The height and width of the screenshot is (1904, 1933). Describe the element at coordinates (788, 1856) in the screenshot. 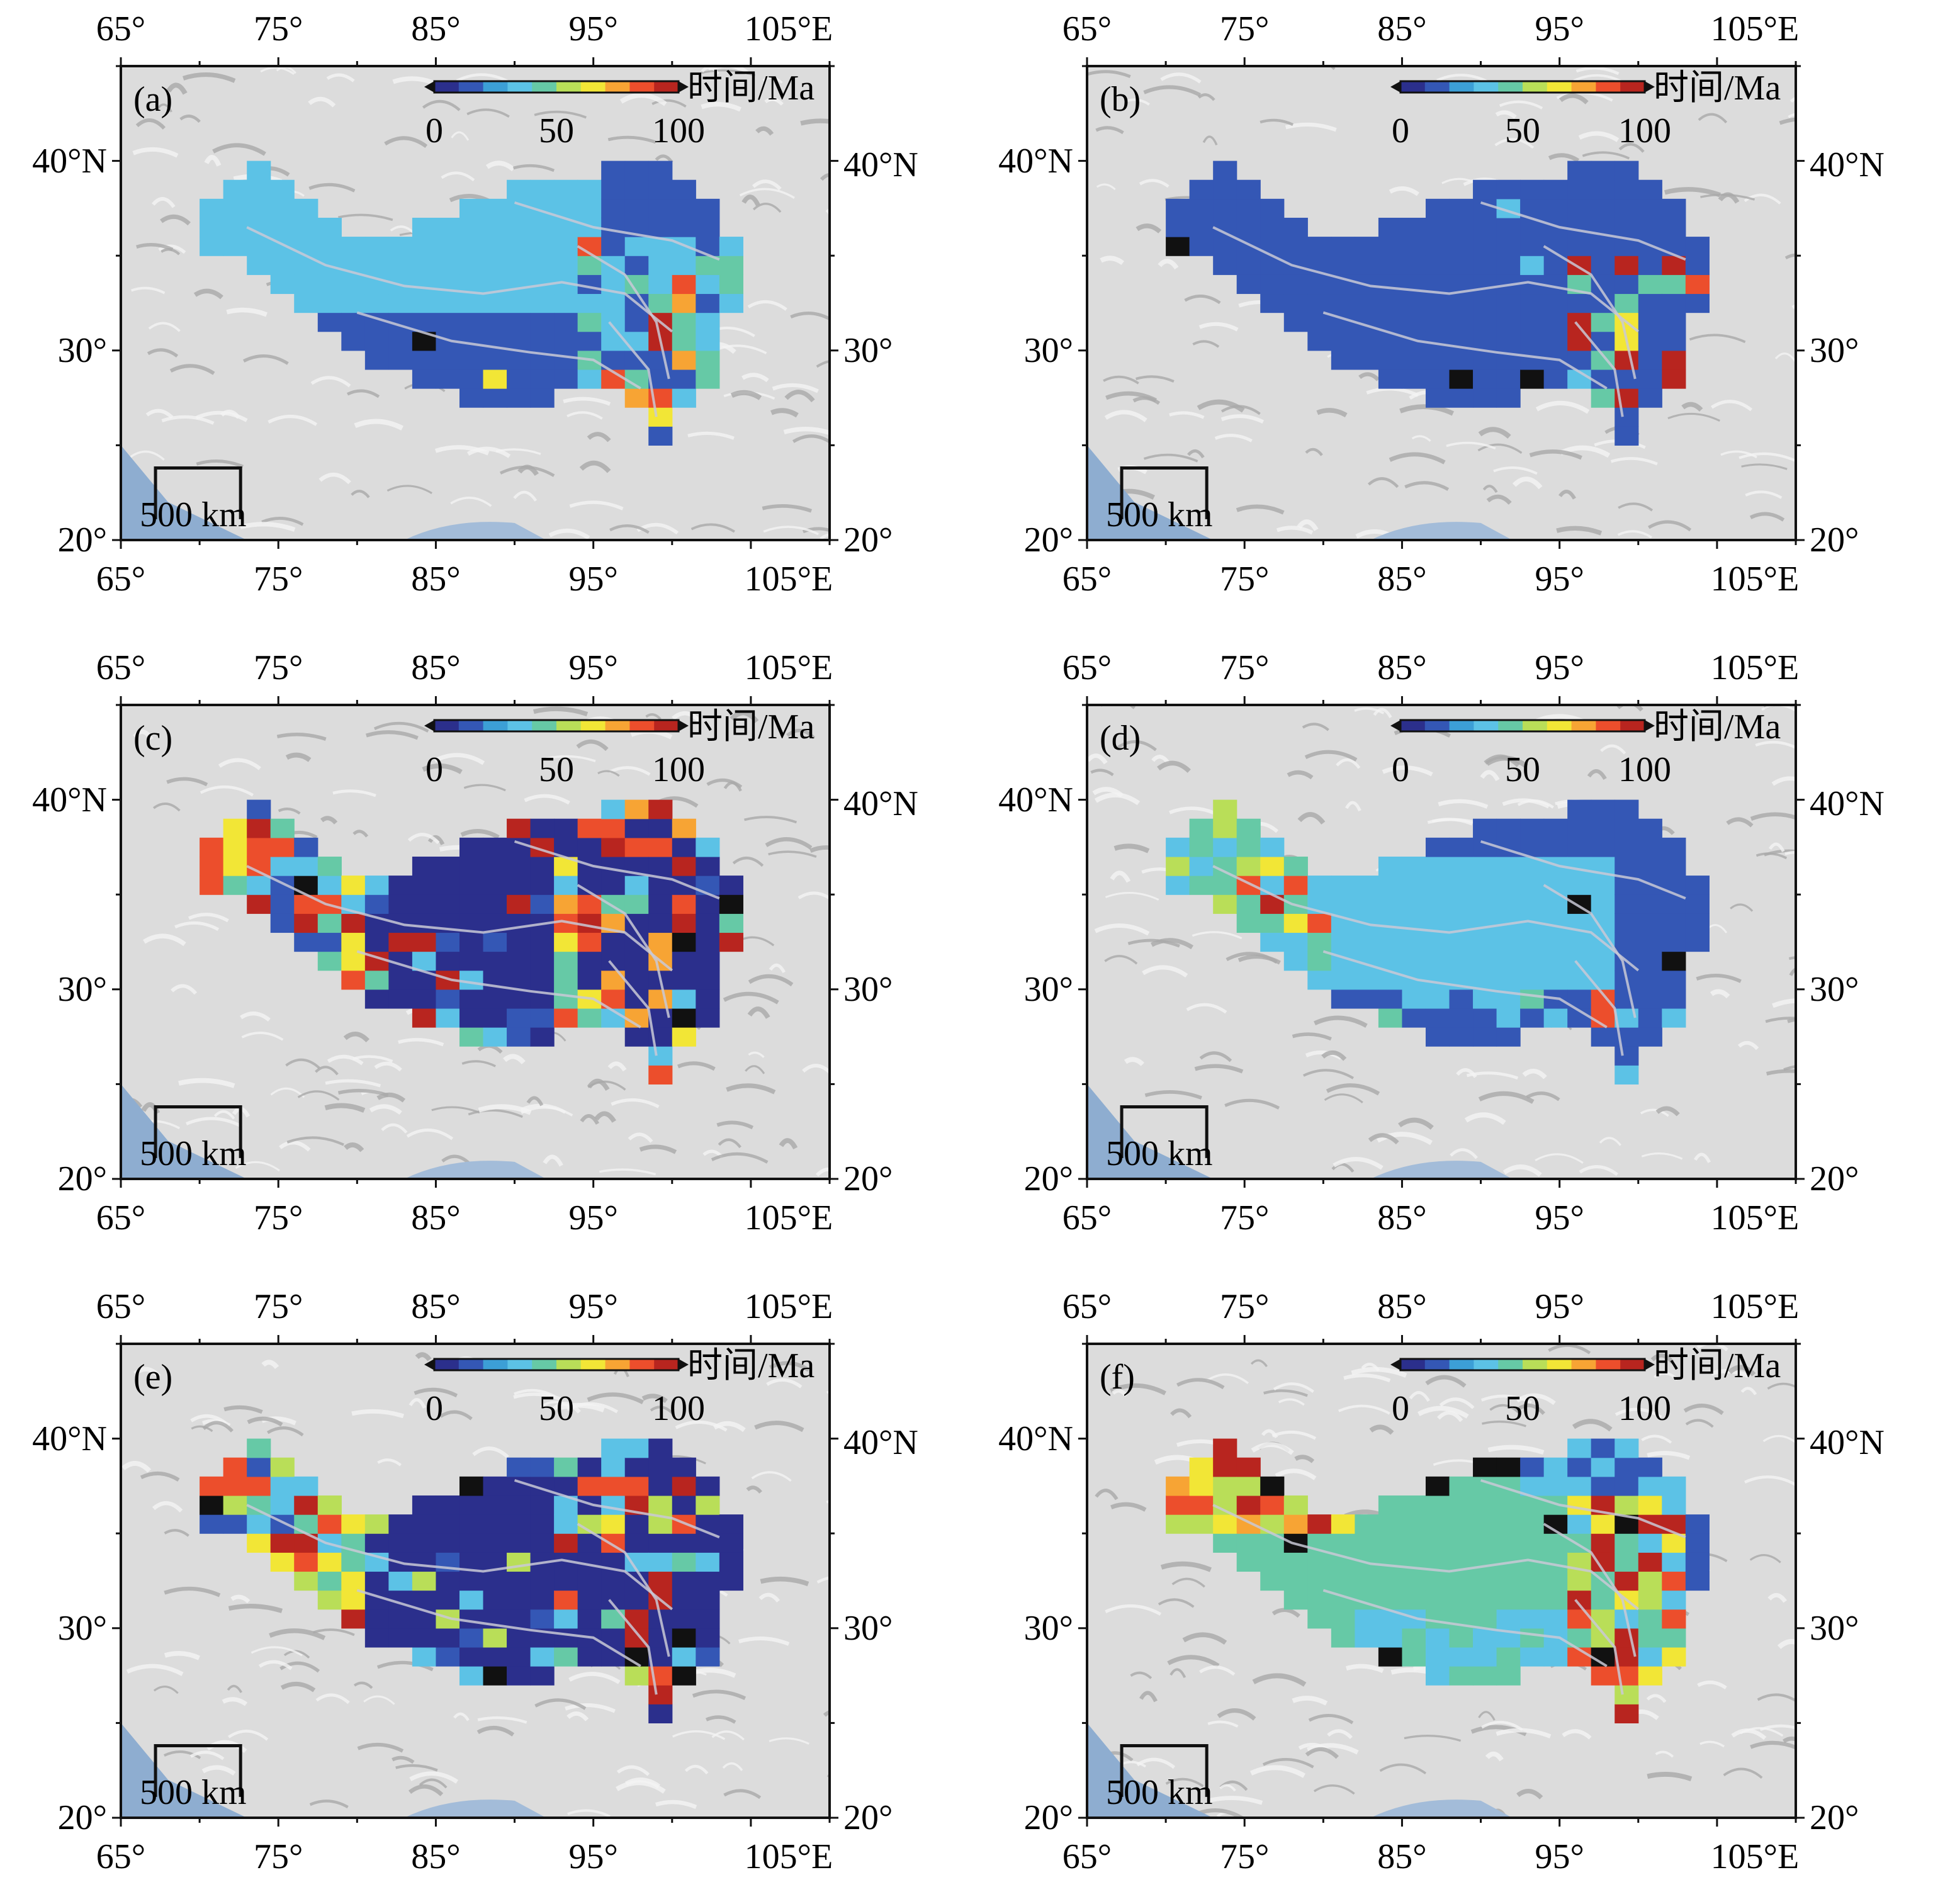

I see `lon-tick-label-bottom: 105°E` at that location.